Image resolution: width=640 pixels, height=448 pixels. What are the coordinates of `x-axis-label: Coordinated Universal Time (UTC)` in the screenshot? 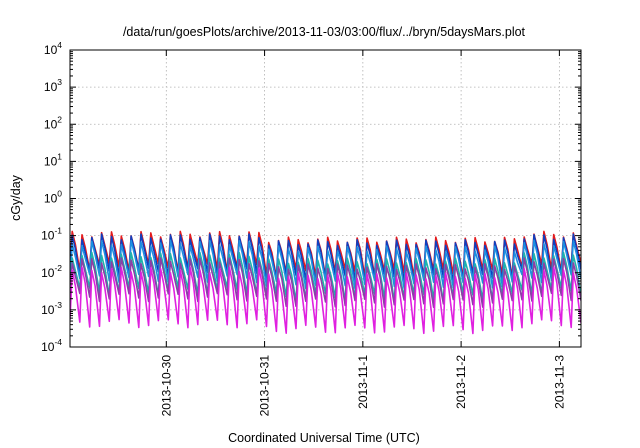 It's located at (324, 438).